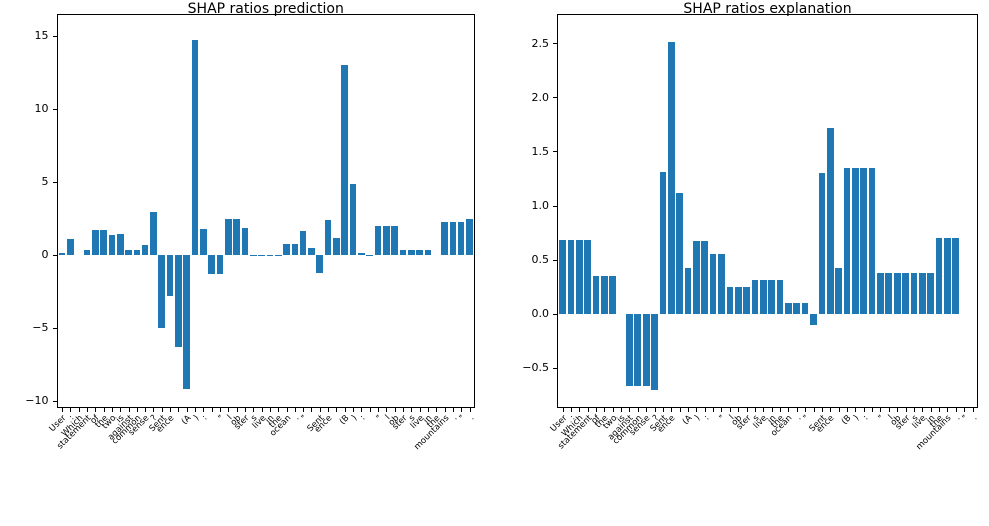 The width and height of the screenshot is (989, 526). I want to click on y-tick-label: 15, so click(41, 36).